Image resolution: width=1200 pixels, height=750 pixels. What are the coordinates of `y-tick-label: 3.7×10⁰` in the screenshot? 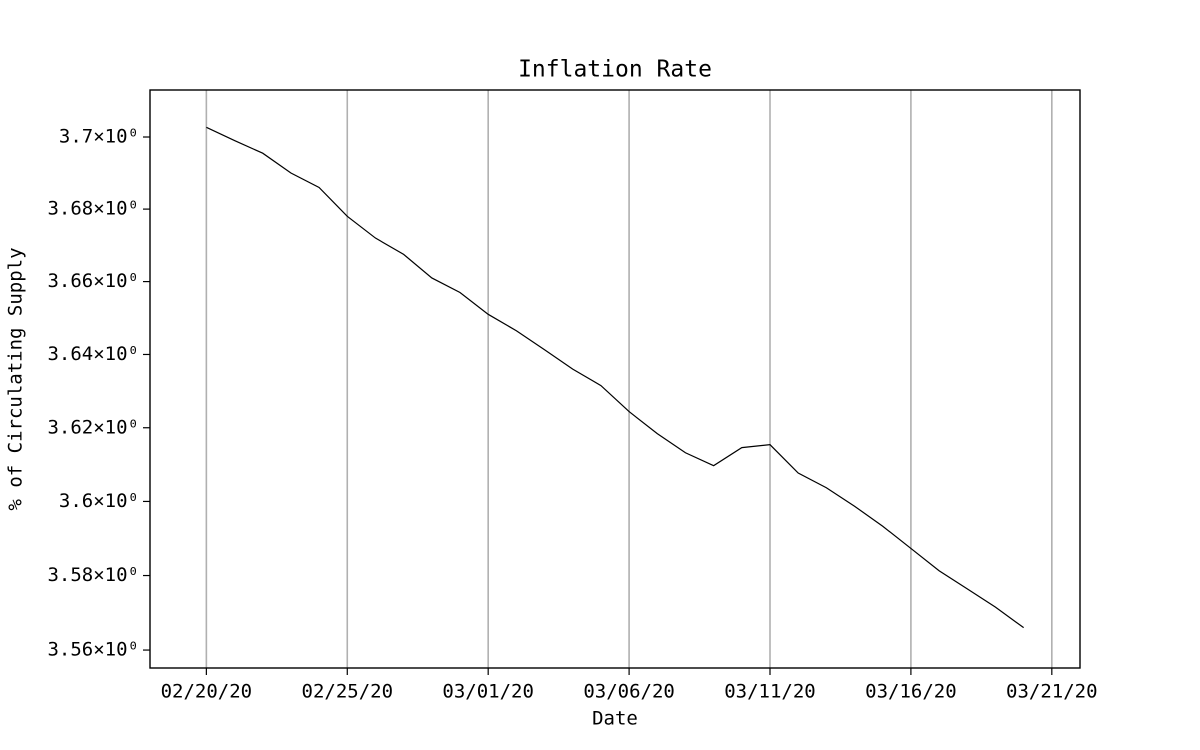 It's located at (99, 137).